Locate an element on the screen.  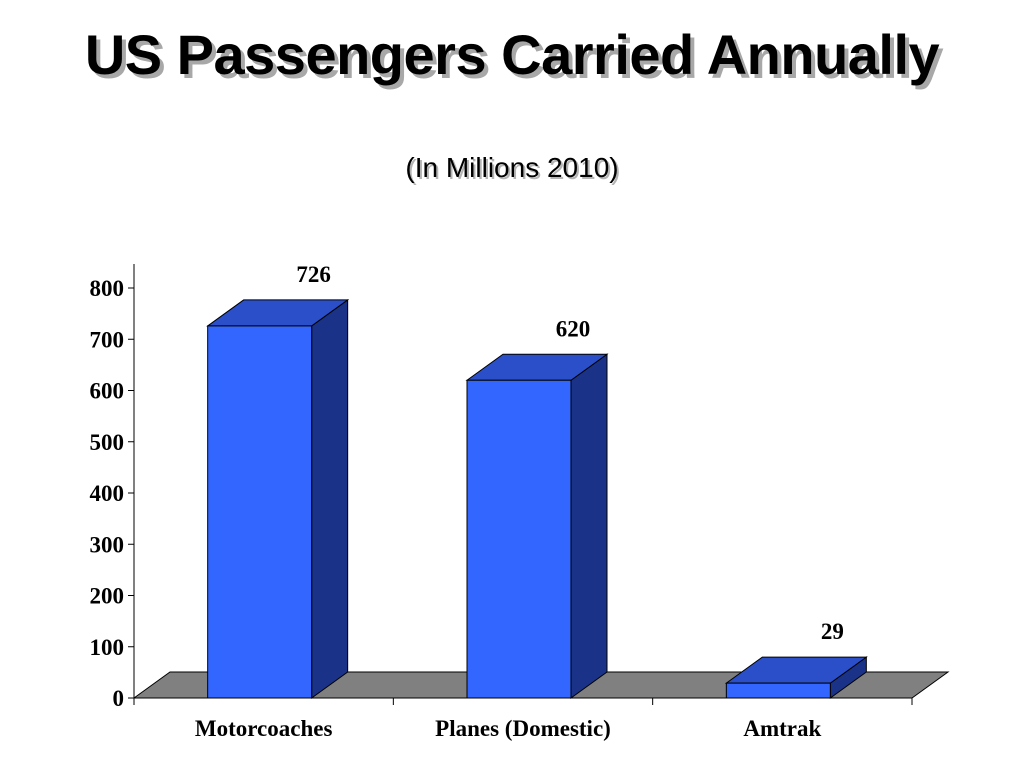
data-label: 726 is located at coordinates (313, 274).